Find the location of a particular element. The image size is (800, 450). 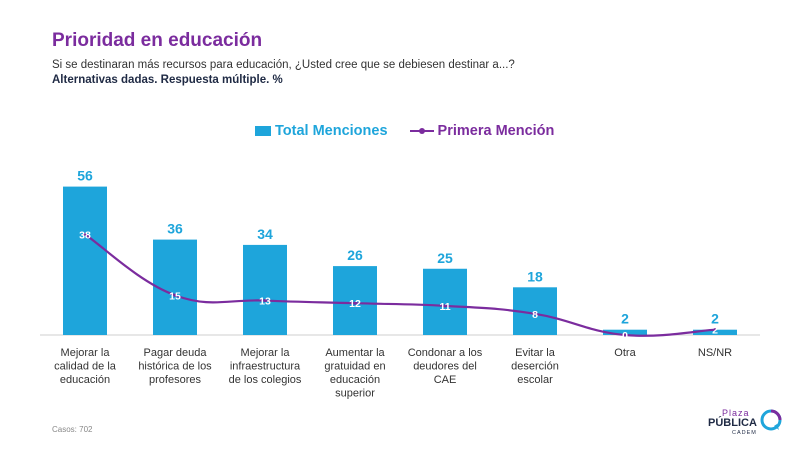

category-label-line: infraestructura is located at coordinates (265, 367).